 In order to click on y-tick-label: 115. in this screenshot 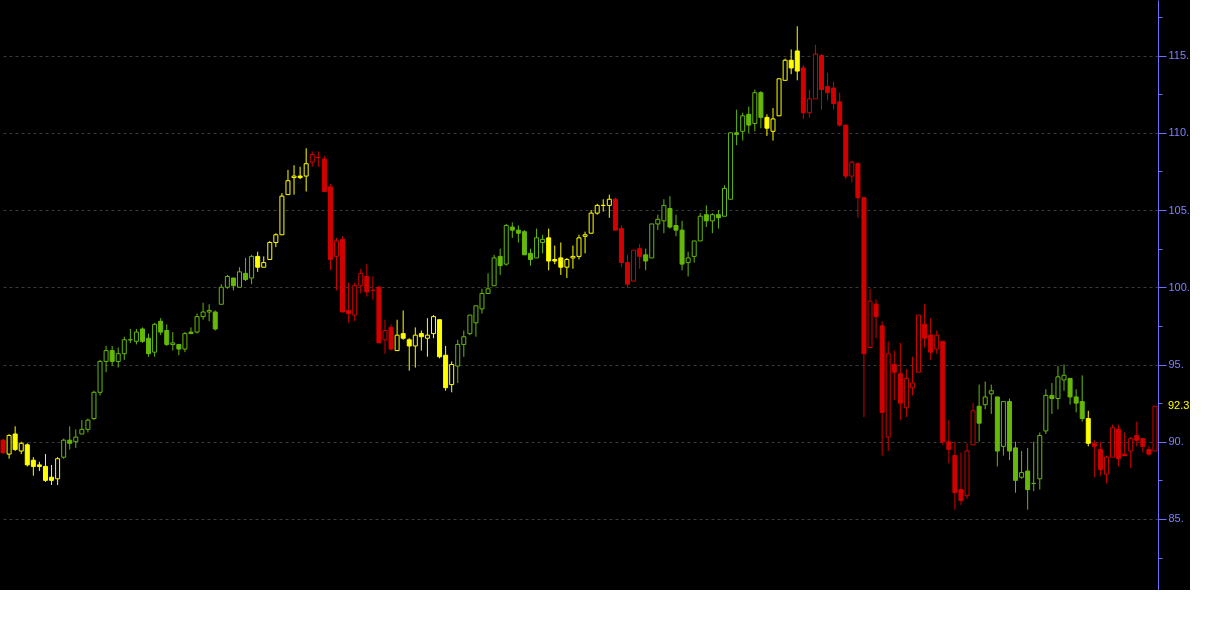, I will do `click(1179, 55)`.